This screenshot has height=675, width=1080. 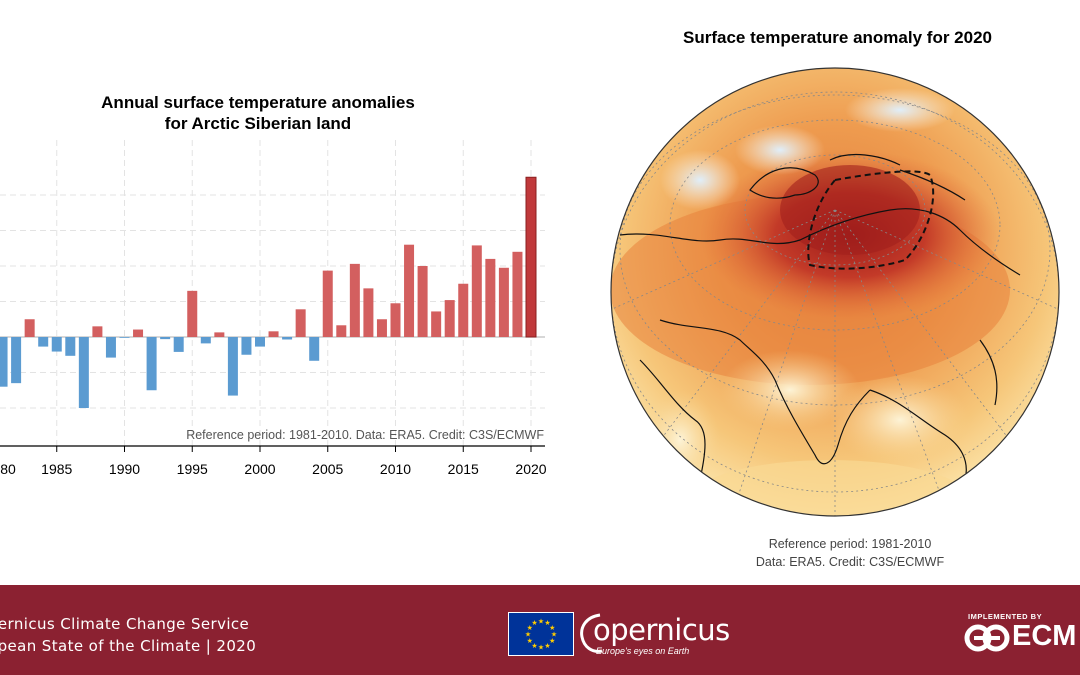 What do you see at coordinates (381, 328) in the screenshot?
I see `bar-2009` at bounding box center [381, 328].